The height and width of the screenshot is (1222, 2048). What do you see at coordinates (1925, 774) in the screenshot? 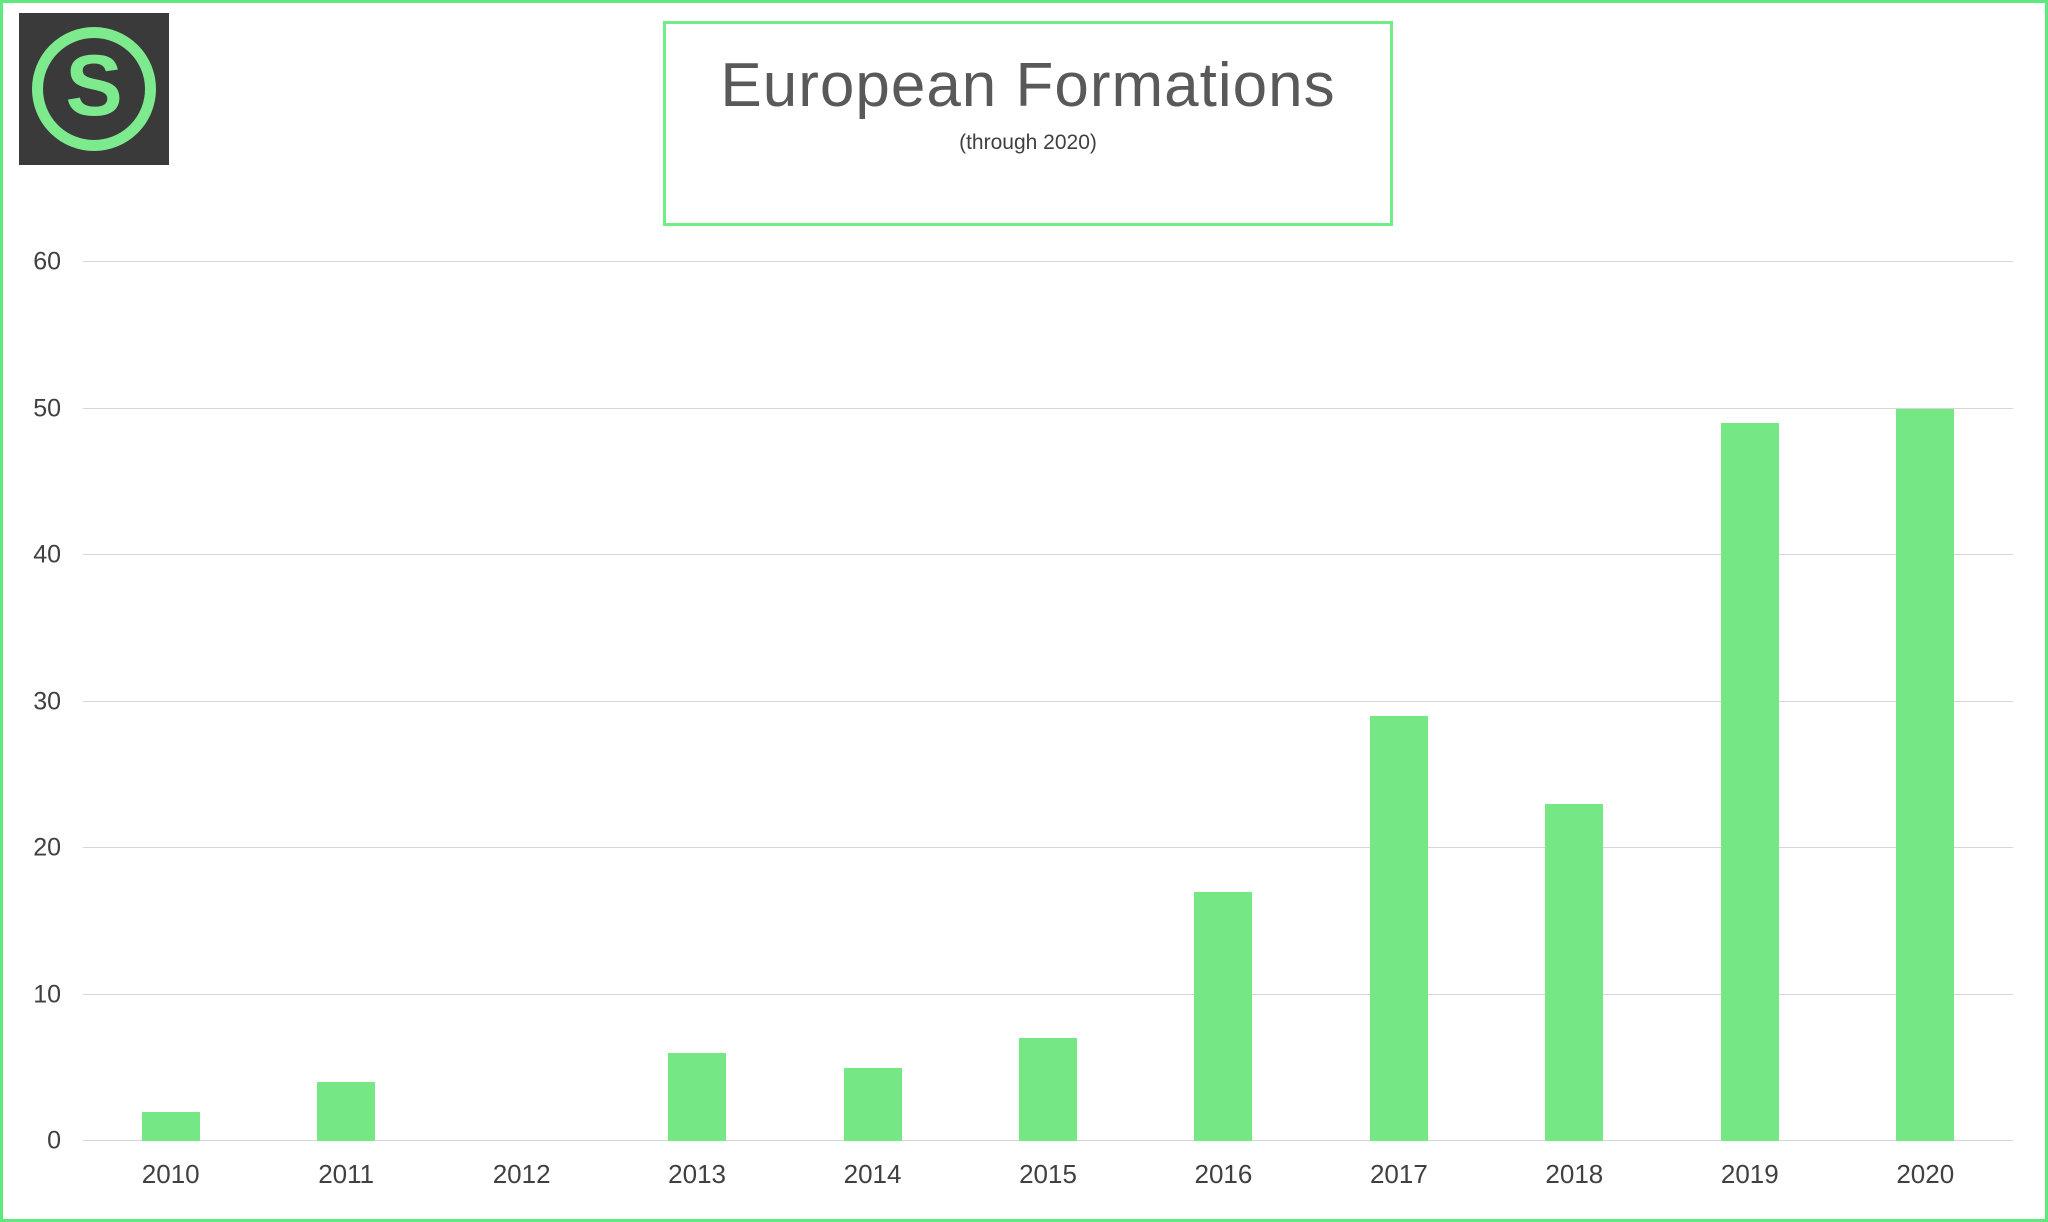
I see `bar-2020` at bounding box center [1925, 774].